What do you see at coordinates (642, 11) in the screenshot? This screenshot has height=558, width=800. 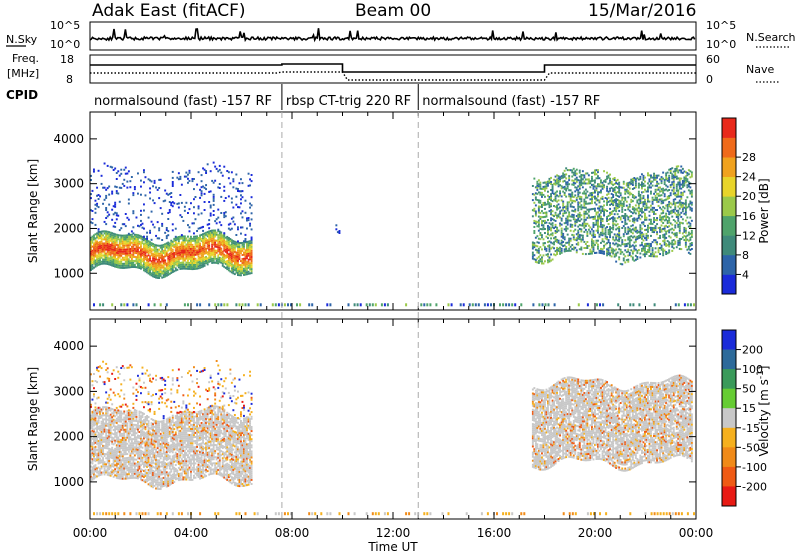 I see `date-title: 15/Mar/2016` at bounding box center [642, 11].